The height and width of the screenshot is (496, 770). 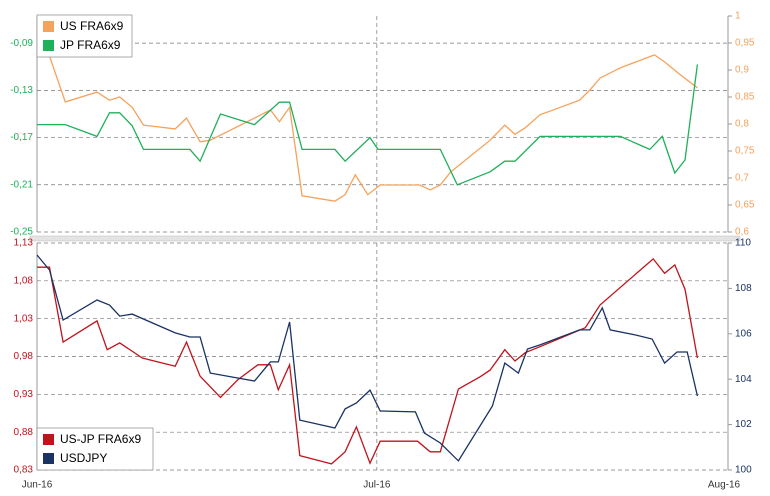 I want to click on legend-label: JP FRA6x9, so click(x=90, y=45).